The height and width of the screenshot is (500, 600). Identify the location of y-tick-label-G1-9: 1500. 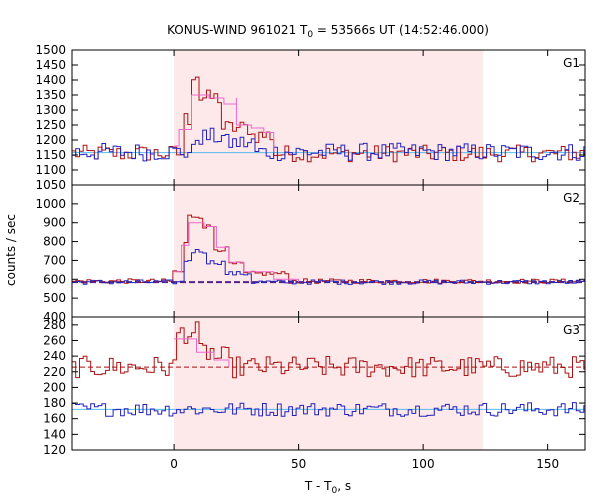
(50, 50).